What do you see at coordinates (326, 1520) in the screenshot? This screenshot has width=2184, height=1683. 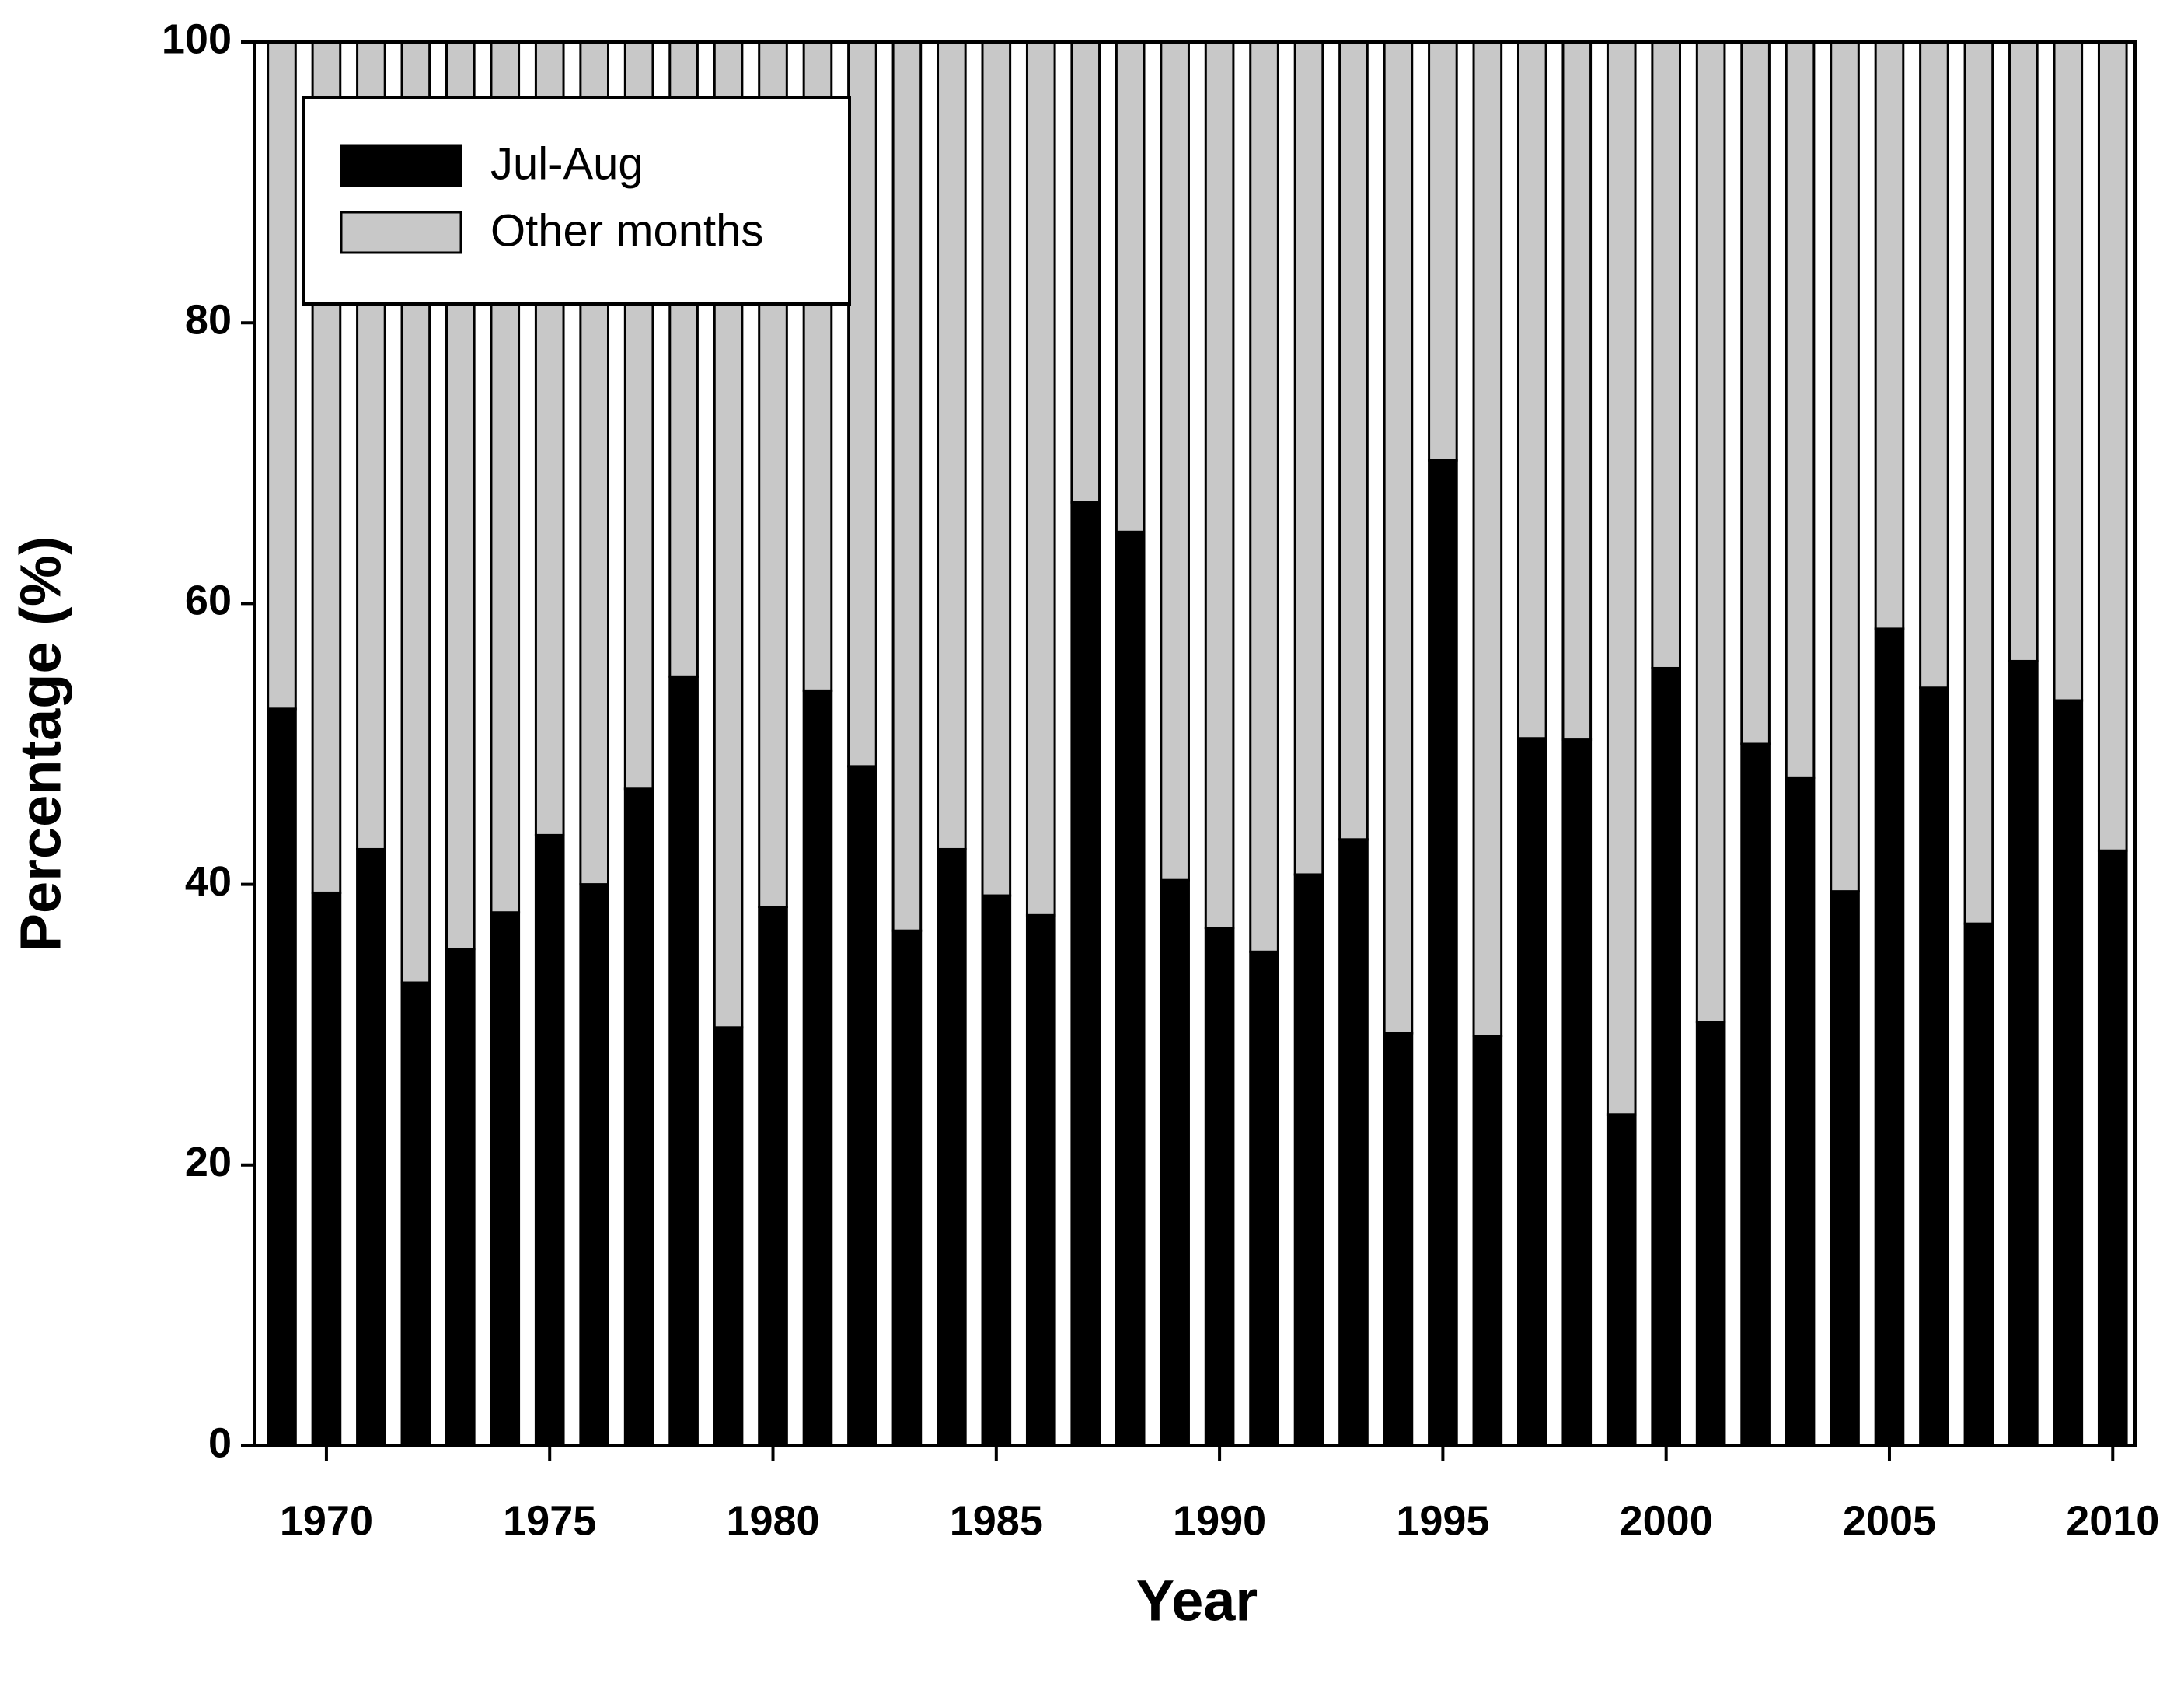 I see `x-tick-label: 1970` at bounding box center [326, 1520].